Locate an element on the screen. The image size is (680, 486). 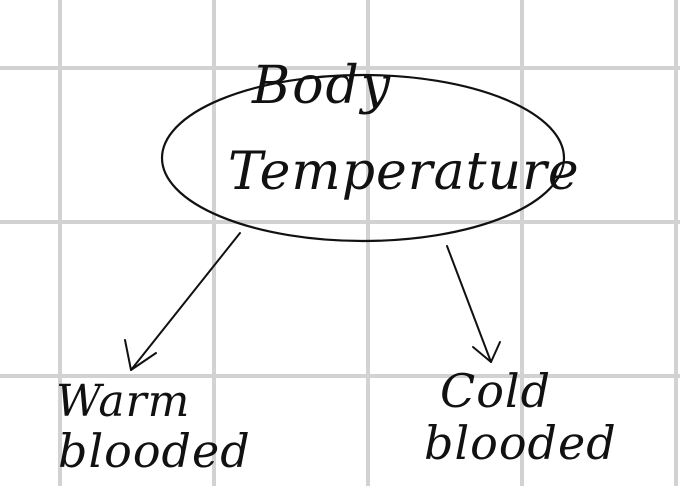
arrow-shaft-right is located at coordinates (469, 304).